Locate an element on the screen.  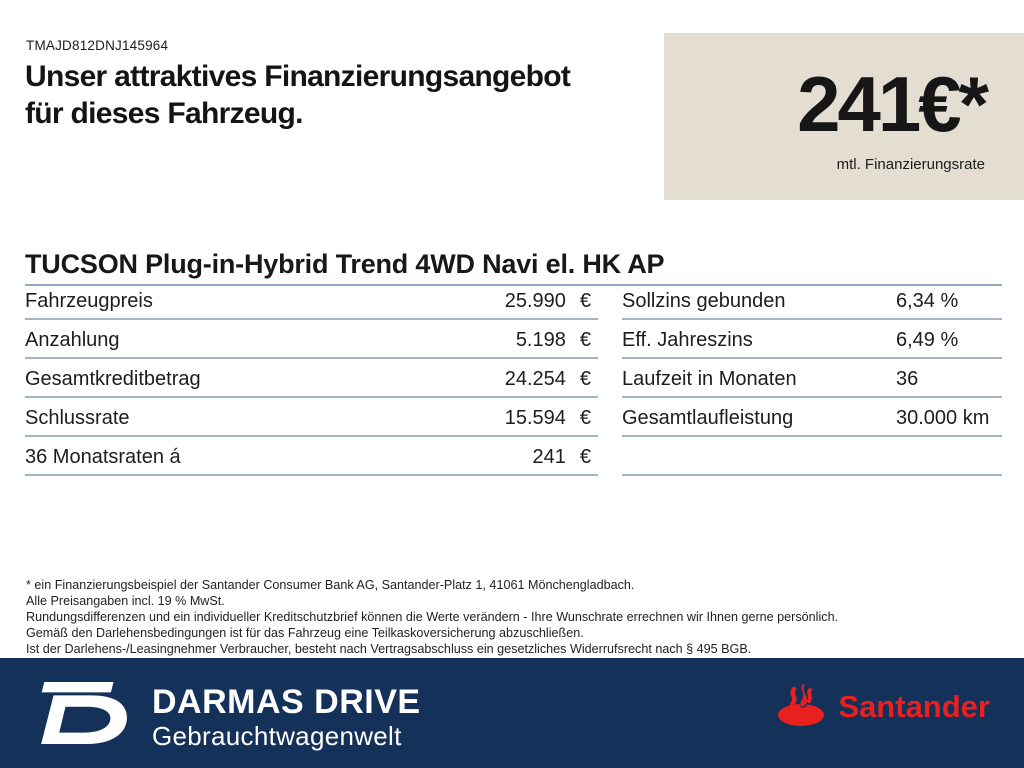
santander-flame-icon is located at coordinates (801, 706).